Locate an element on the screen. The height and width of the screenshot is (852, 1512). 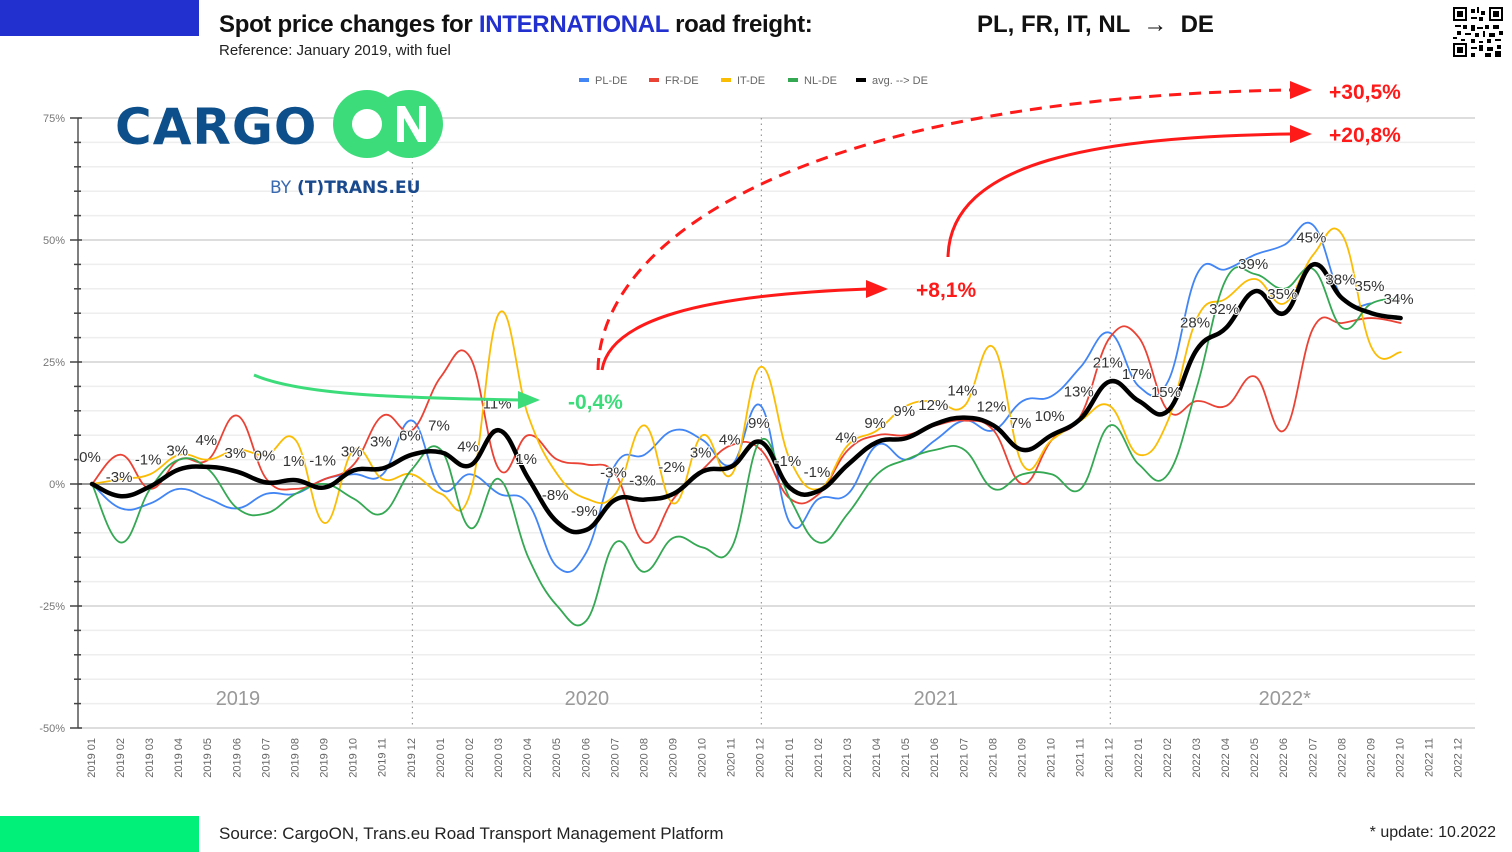
x-tick-label: 2019 05 is located at coordinates (208, 758).